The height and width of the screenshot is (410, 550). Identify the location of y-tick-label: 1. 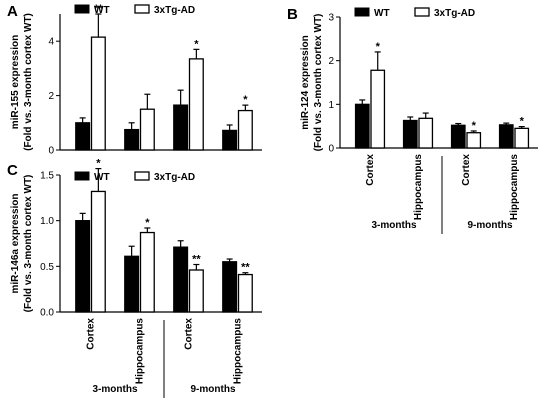
(331, 105).